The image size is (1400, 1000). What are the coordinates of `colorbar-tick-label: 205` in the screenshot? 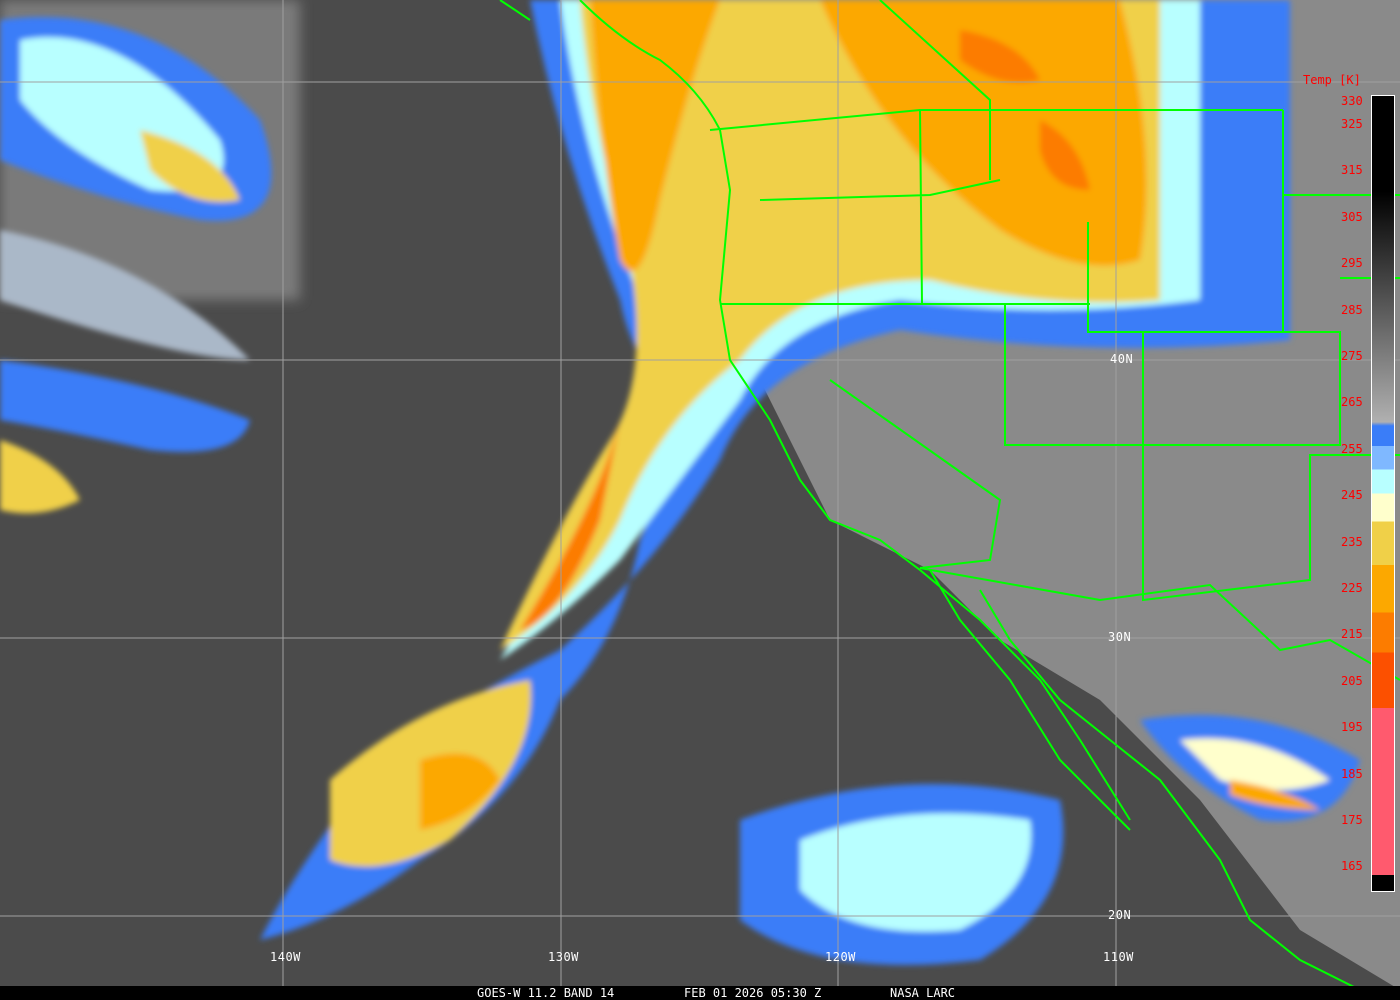 It's located at (1352, 680).